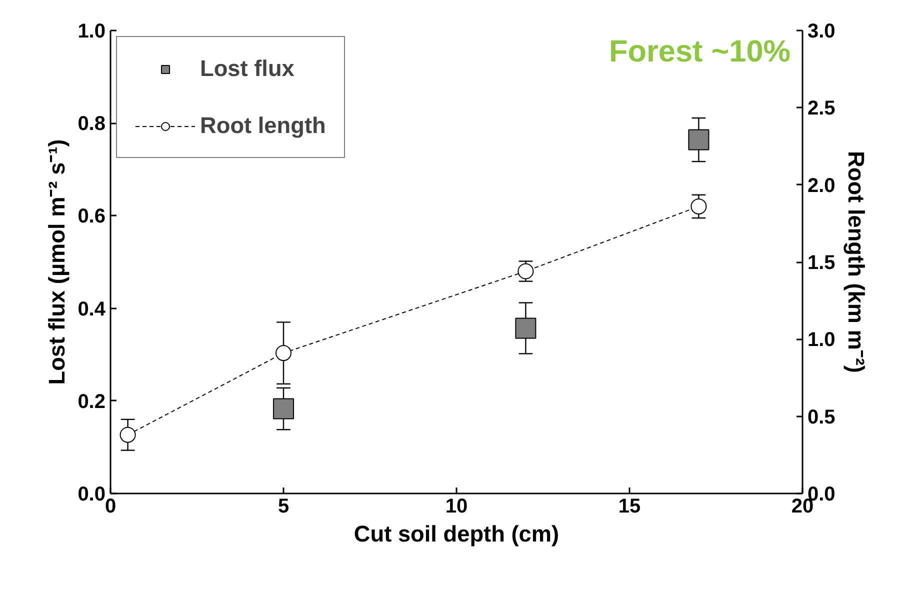 This screenshot has height=593, width=912. Describe the element at coordinates (822, 109) in the screenshot. I see `y2-tick-label: 2.5` at that location.